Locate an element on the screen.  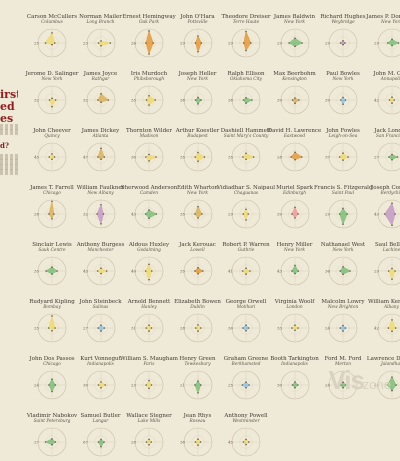
author-radar: 45 is located at coordinates (246, 441).